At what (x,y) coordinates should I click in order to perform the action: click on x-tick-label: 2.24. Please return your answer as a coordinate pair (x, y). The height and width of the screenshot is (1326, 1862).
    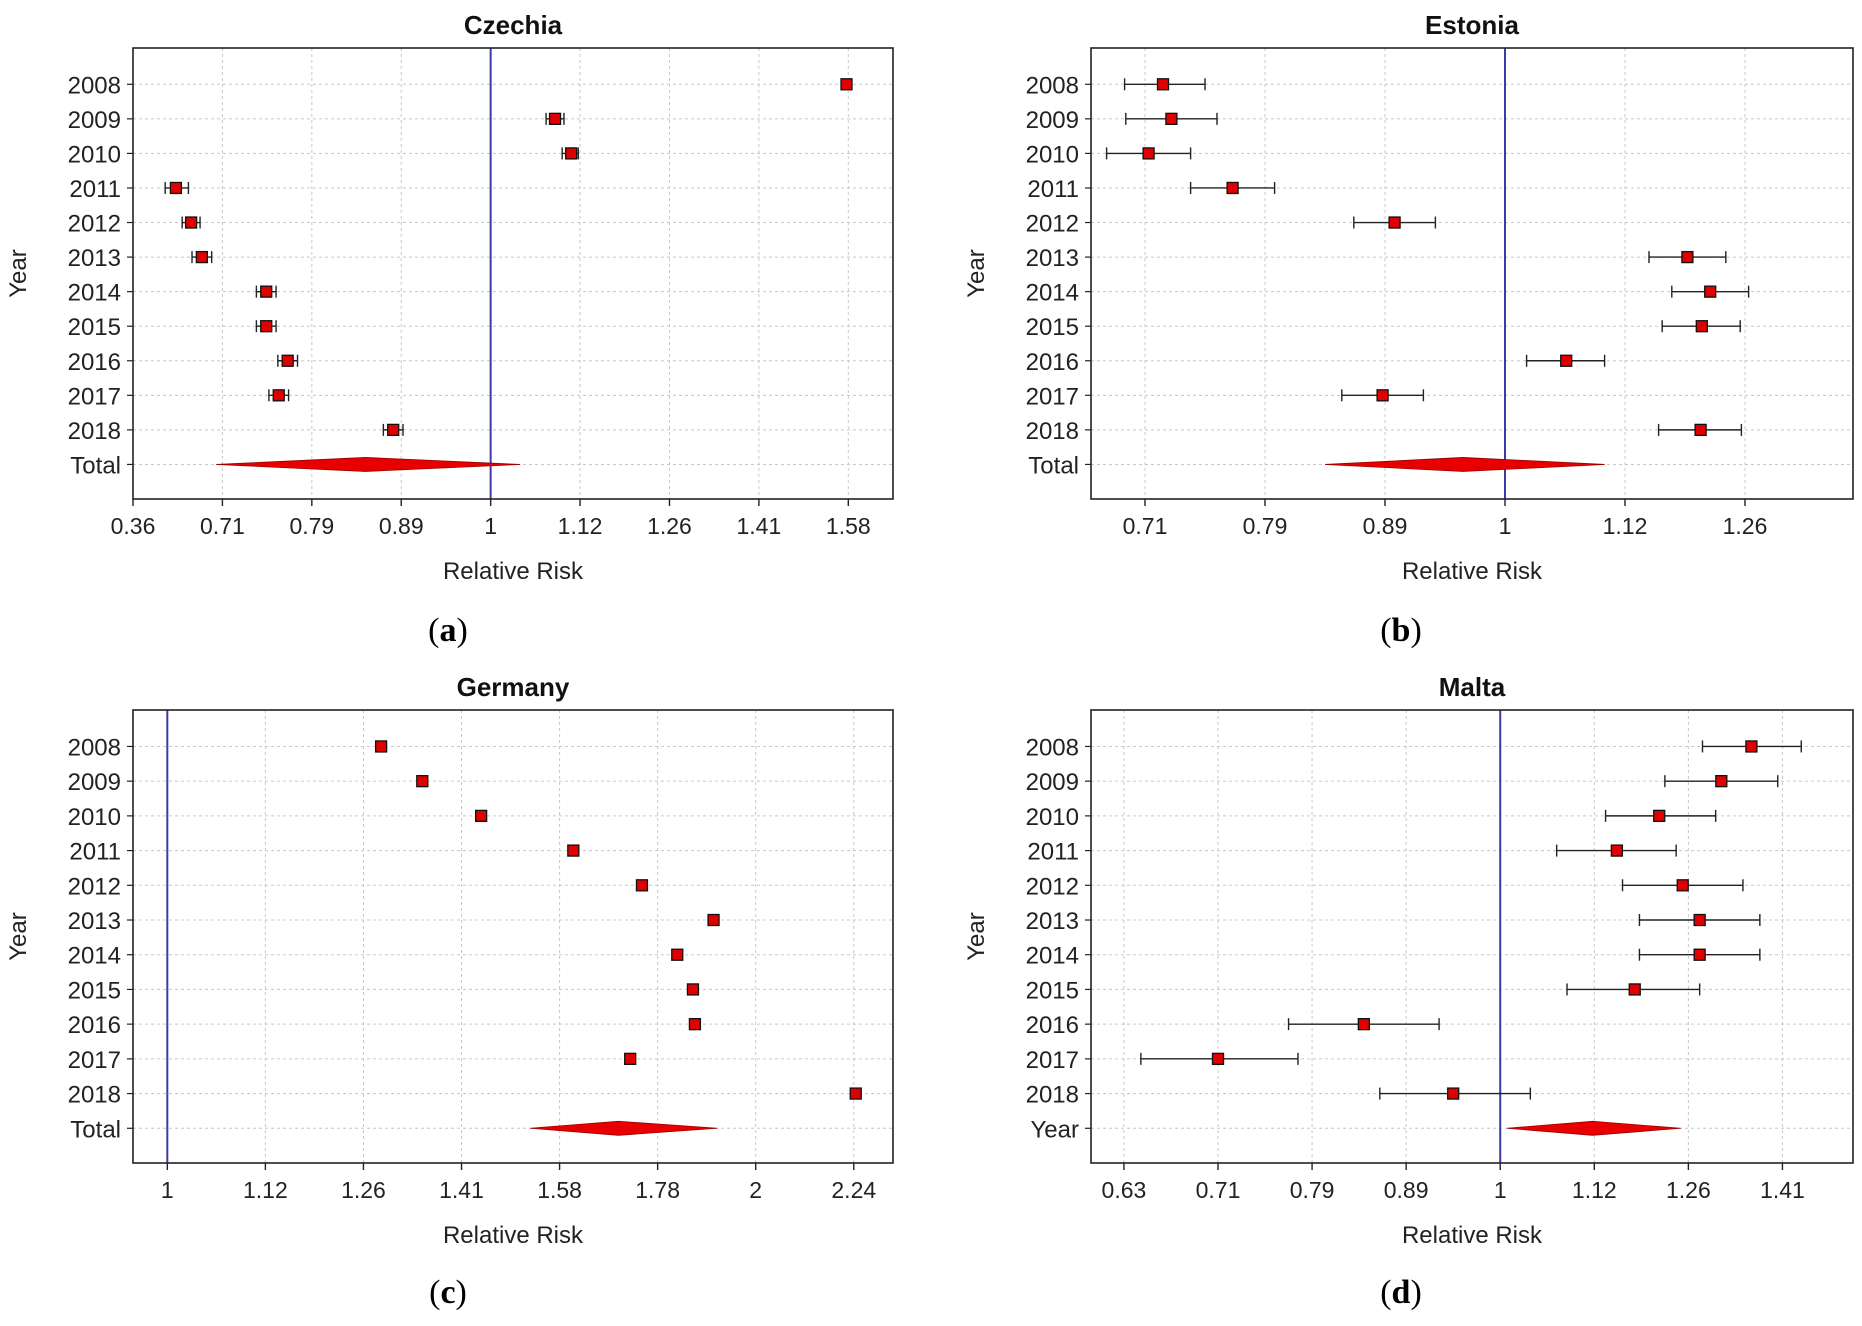
    Looking at the image, I should click on (853, 1190).